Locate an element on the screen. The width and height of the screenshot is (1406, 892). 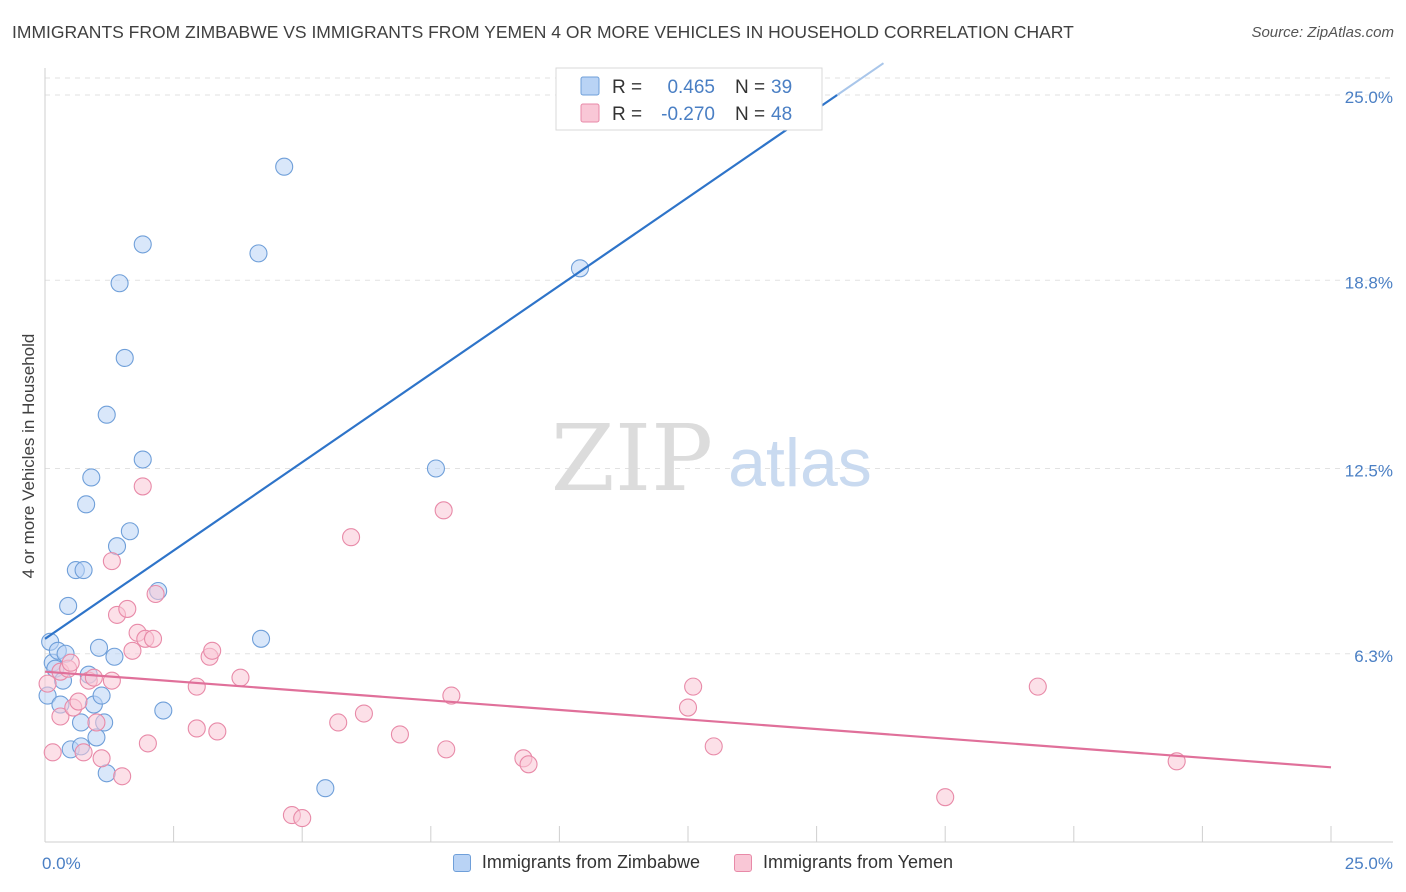
stats-n-value: 48 is located at coordinates (781, 114).